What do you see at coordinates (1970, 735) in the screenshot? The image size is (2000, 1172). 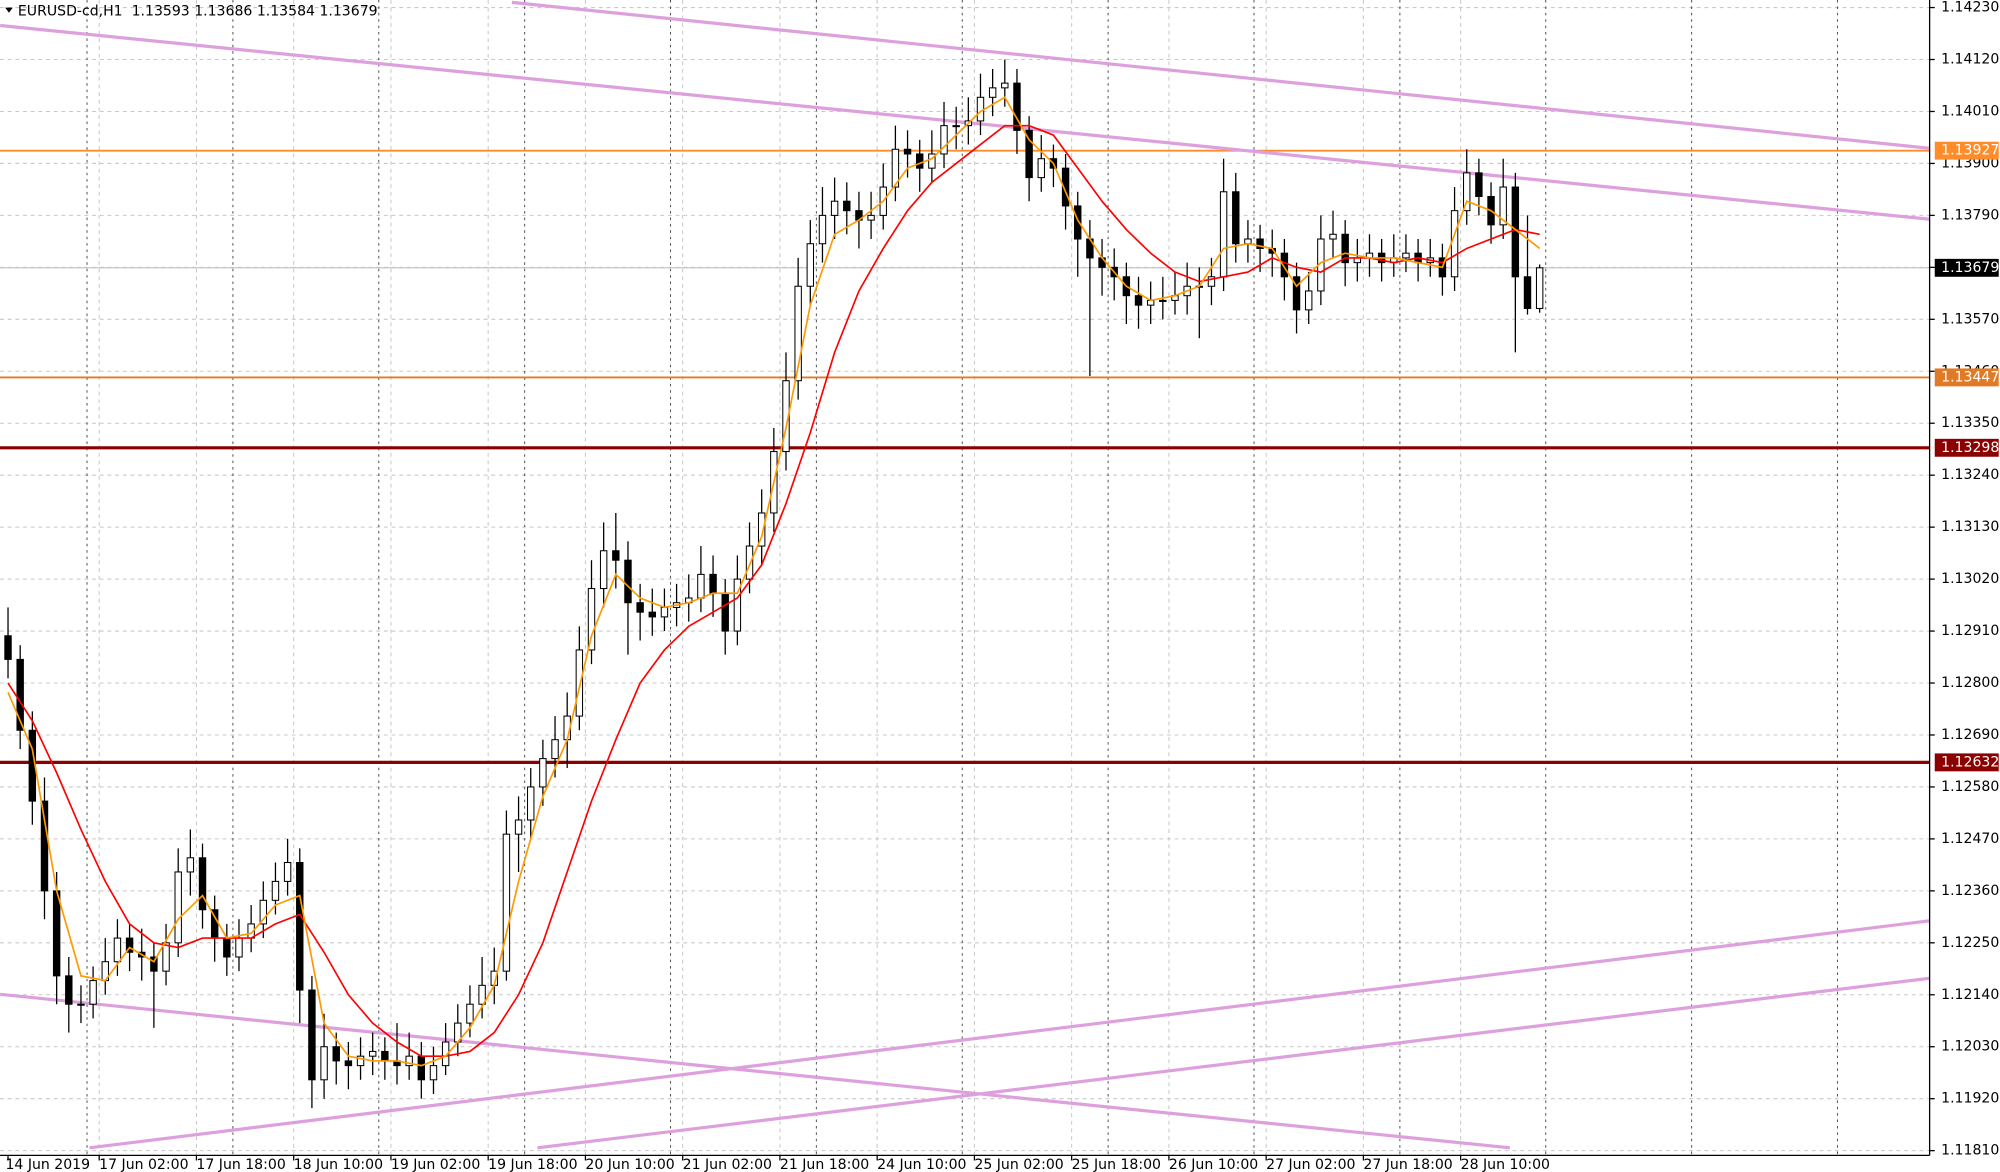 I see `y-tick-label: 1.12690` at bounding box center [1970, 735].